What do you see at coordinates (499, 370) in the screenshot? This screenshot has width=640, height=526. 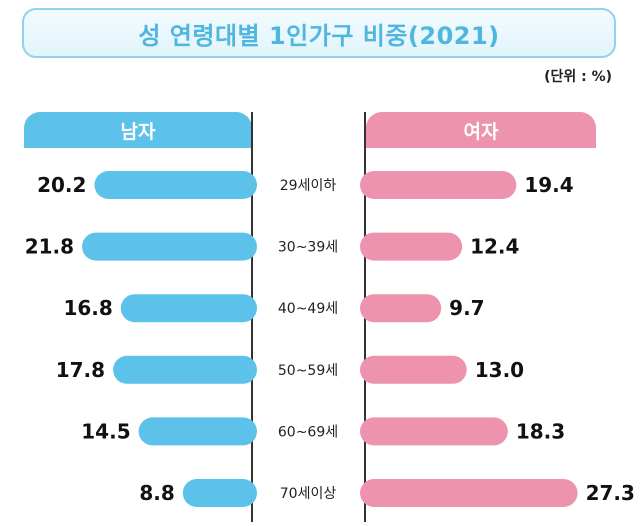 I see `female-value-label: 13.0` at bounding box center [499, 370].